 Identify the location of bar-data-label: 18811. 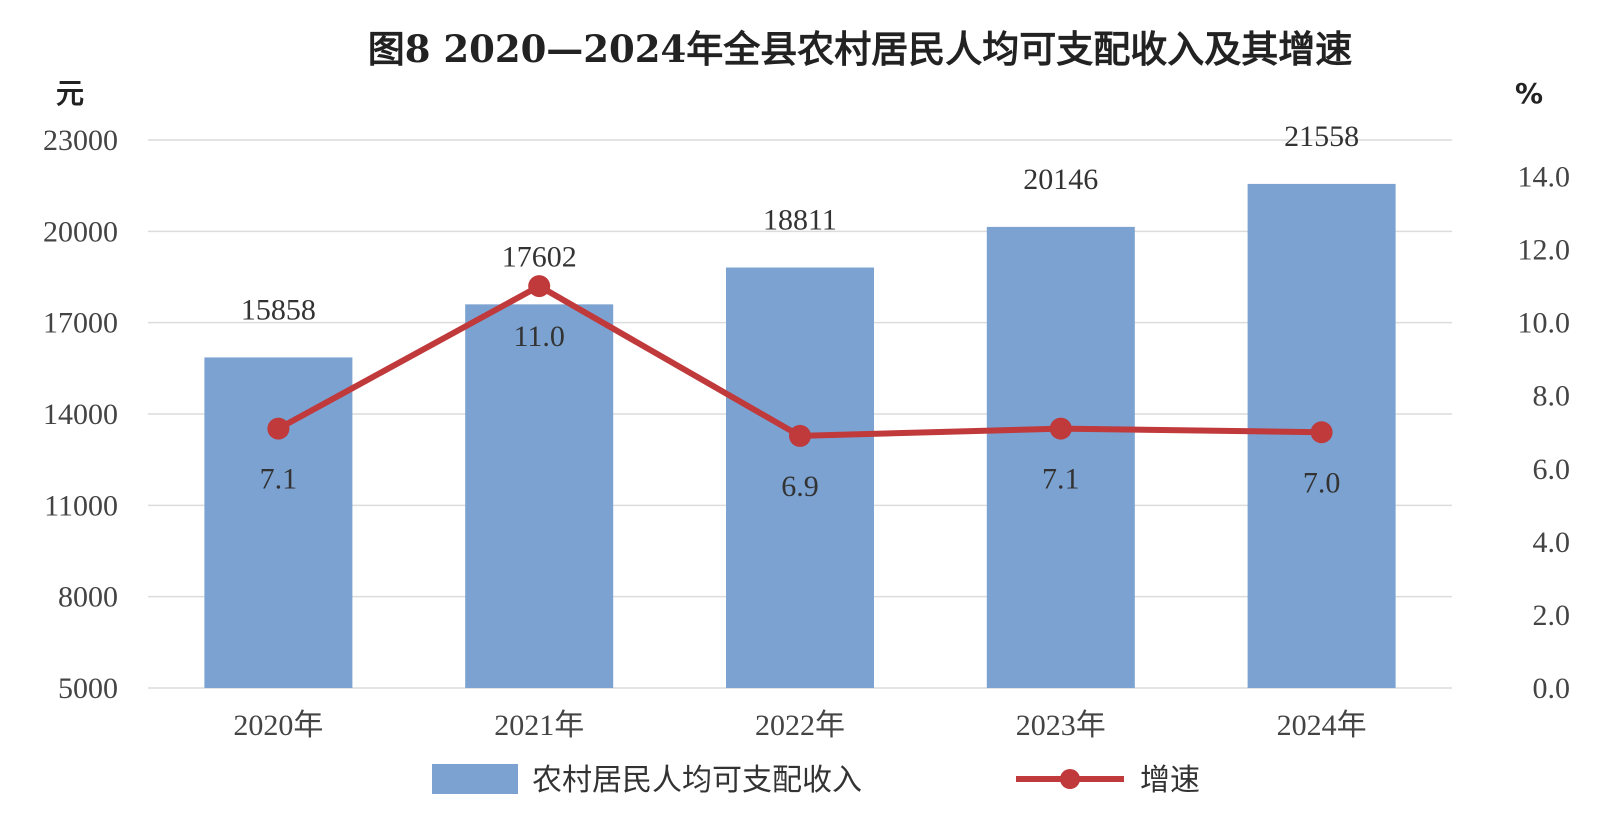
(800, 220).